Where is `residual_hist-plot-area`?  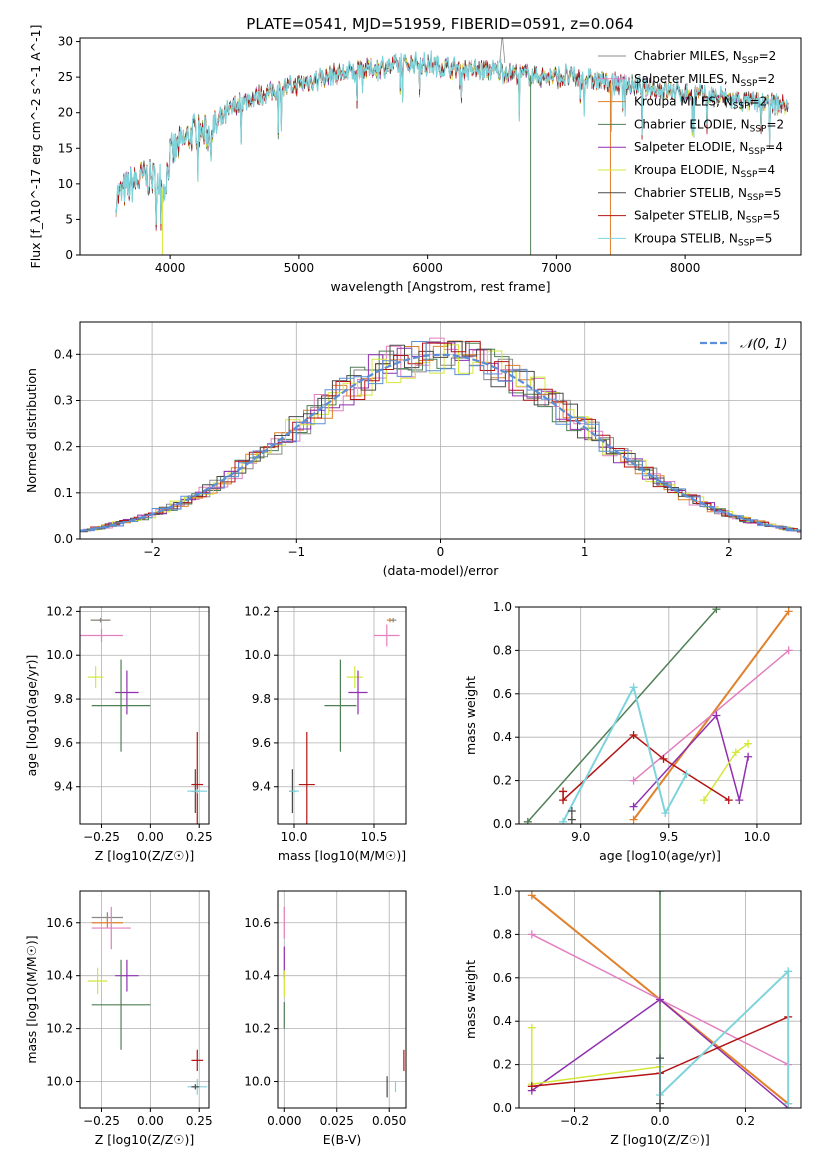 residual_hist-plot-area is located at coordinates (440, 435).